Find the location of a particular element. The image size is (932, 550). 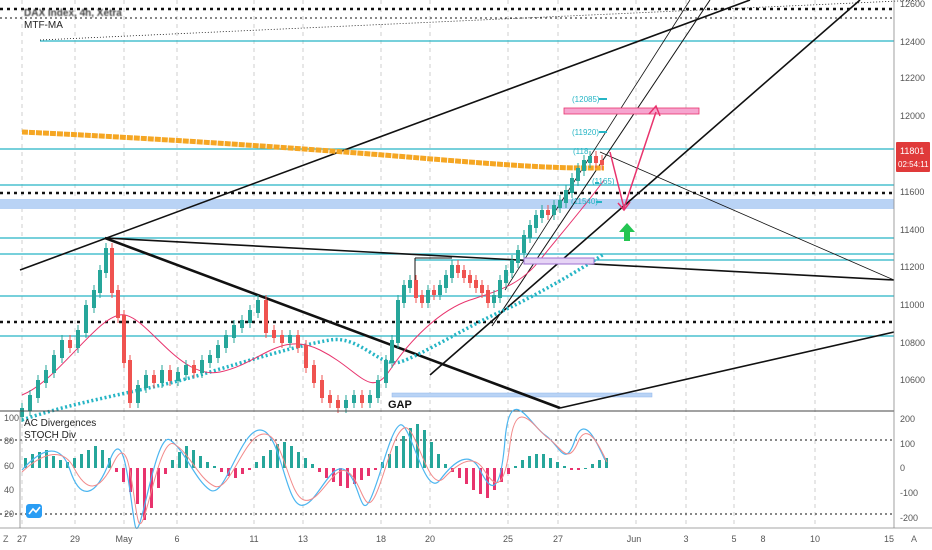

price-tick-label: 12000 is located at coordinates (912, 116).